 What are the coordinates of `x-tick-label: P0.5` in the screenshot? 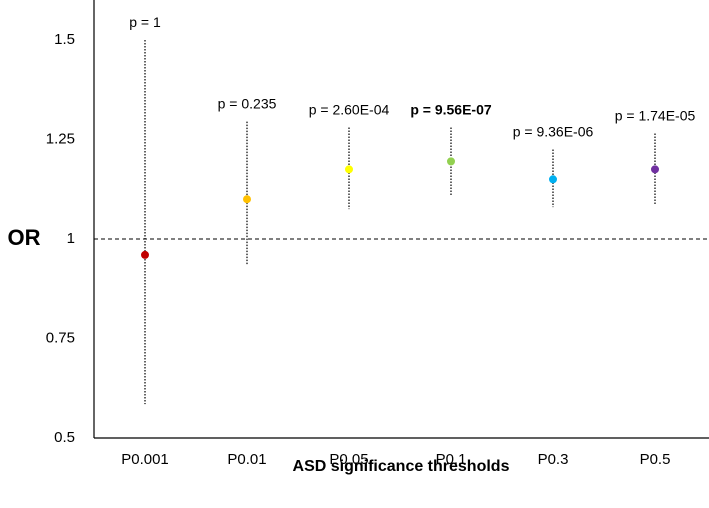 It's located at (655, 459).